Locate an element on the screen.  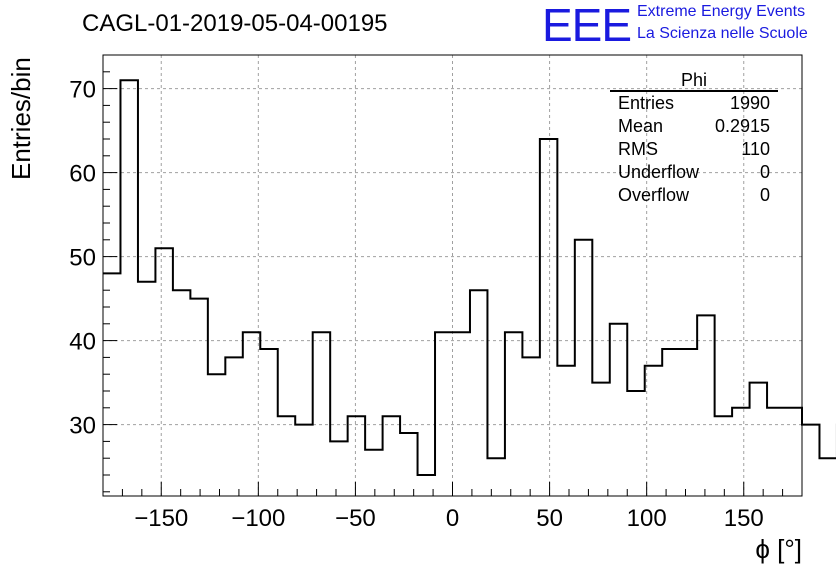
x-tick-label: 150 is located at coordinates (744, 518).